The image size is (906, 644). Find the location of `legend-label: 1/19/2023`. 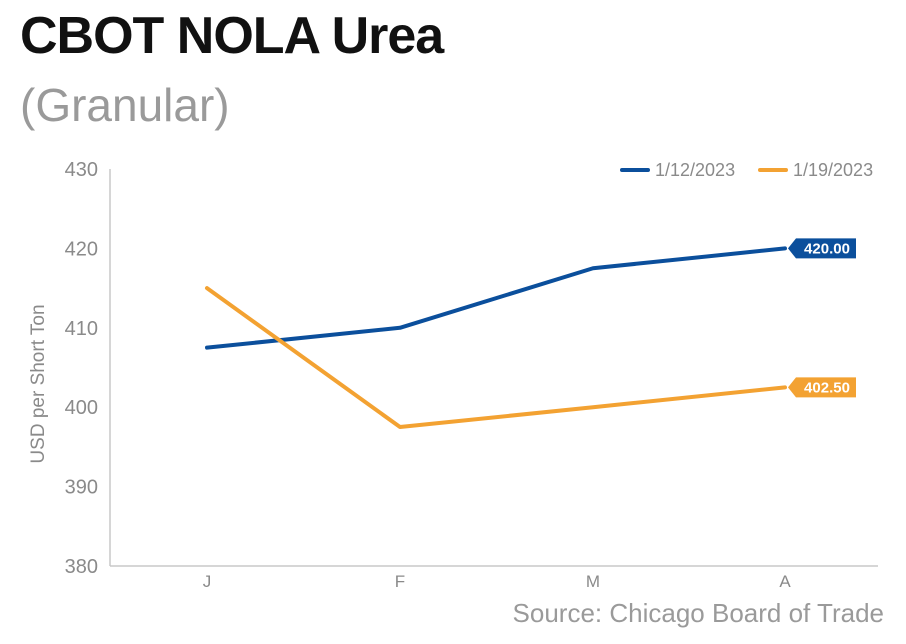

legend-label: 1/19/2023 is located at coordinates (833, 170).